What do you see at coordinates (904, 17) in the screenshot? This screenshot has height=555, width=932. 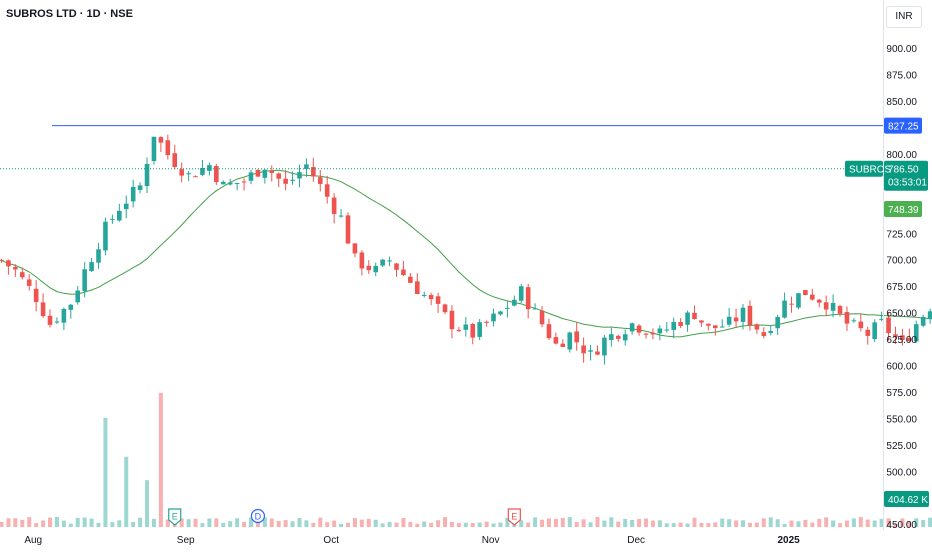 I see `currency-button: INR` at bounding box center [904, 17].